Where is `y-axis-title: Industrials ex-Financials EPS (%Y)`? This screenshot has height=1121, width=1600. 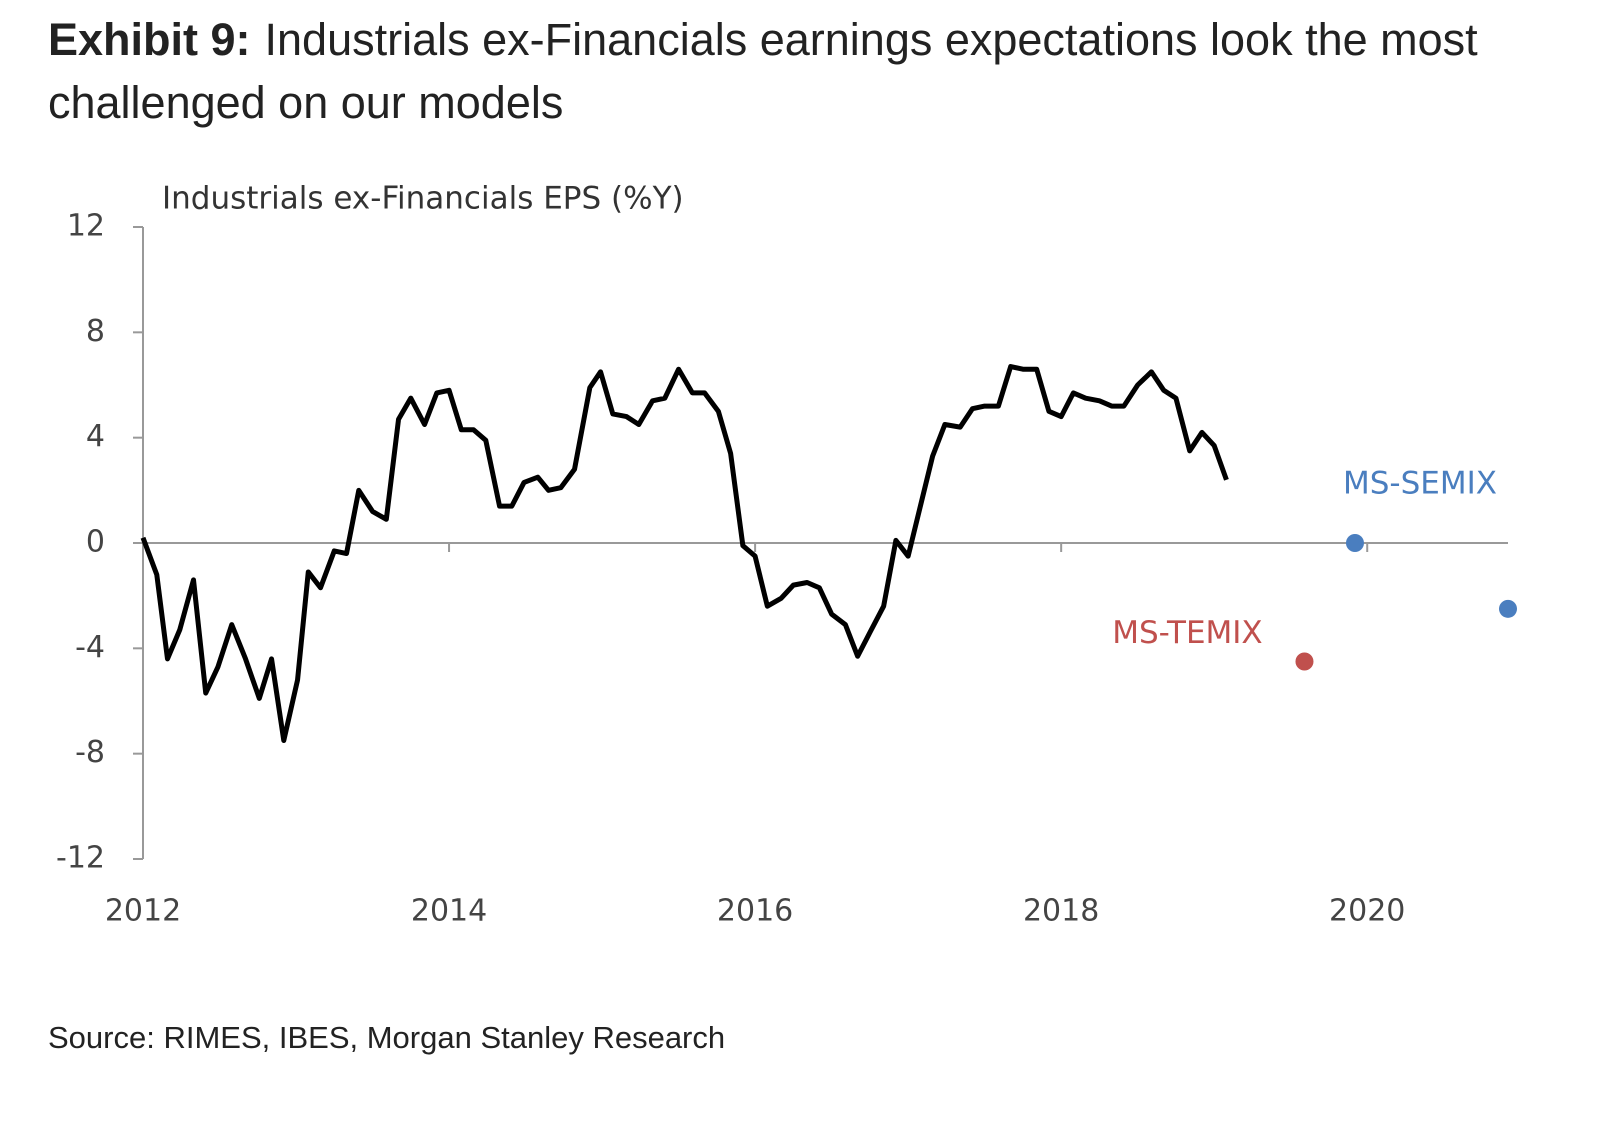 y-axis-title: Industrials ex-Financials EPS (%Y) is located at coordinates (423, 199).